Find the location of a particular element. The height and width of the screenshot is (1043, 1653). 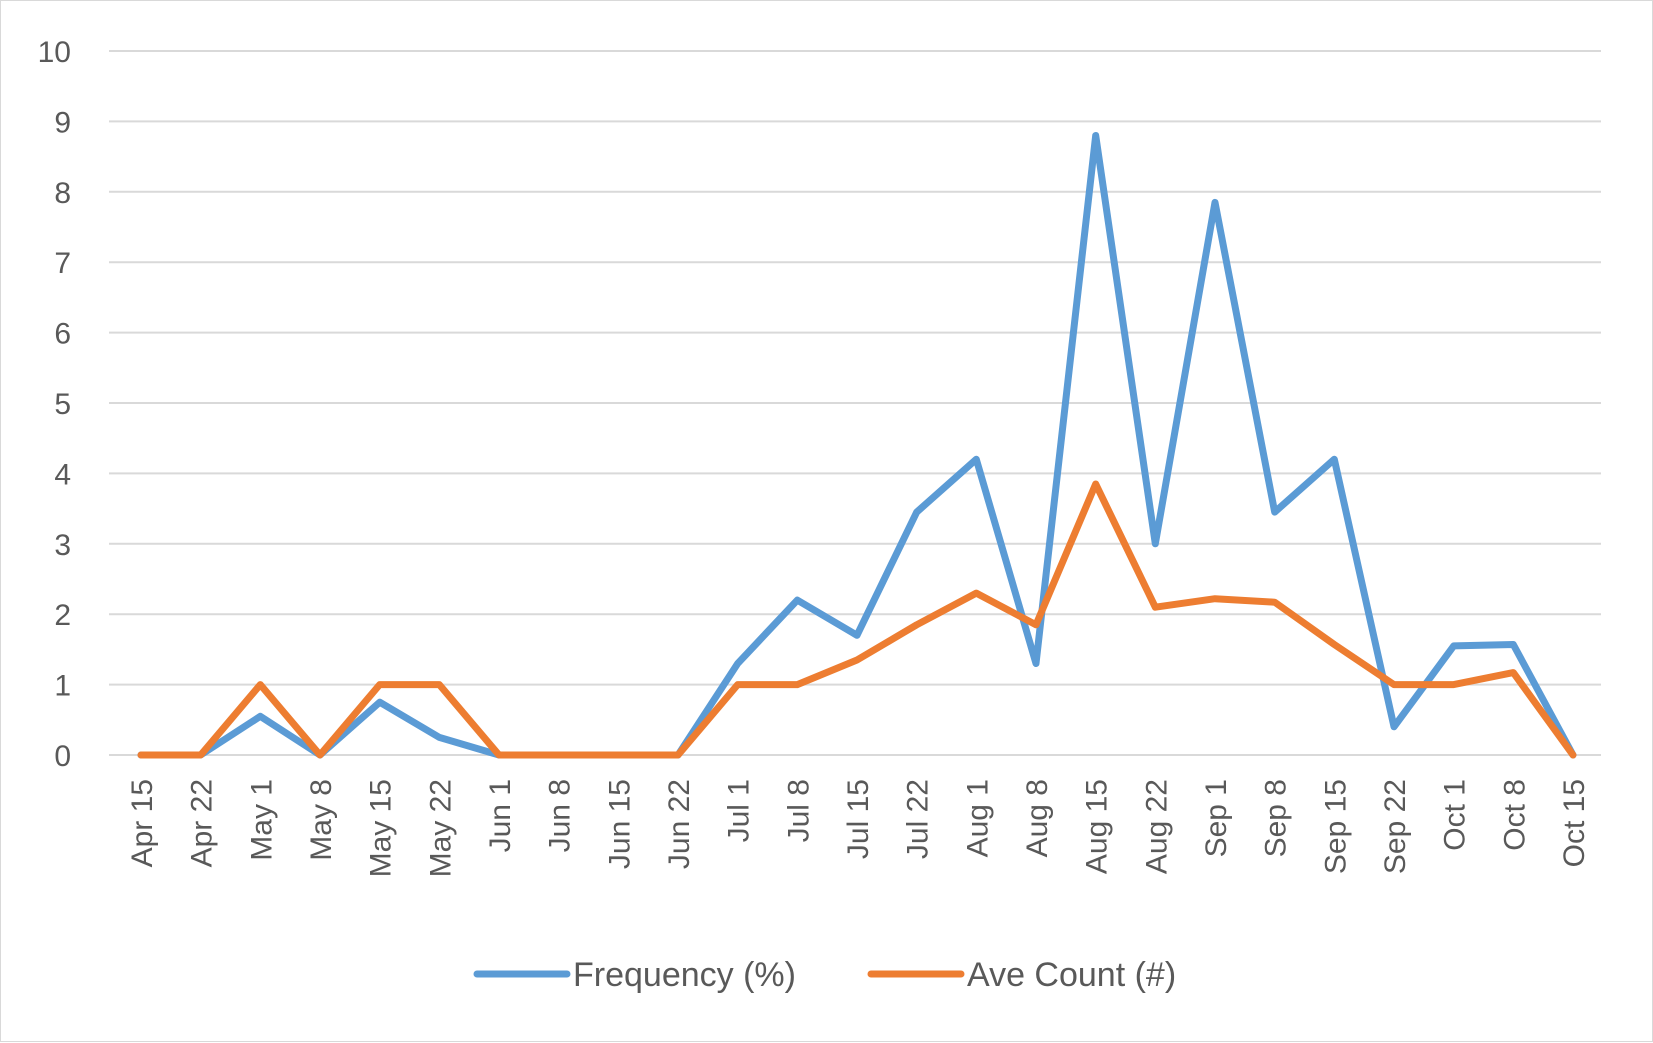

x-tick-label: Aug 22 is located at coordinates (1156, 826).